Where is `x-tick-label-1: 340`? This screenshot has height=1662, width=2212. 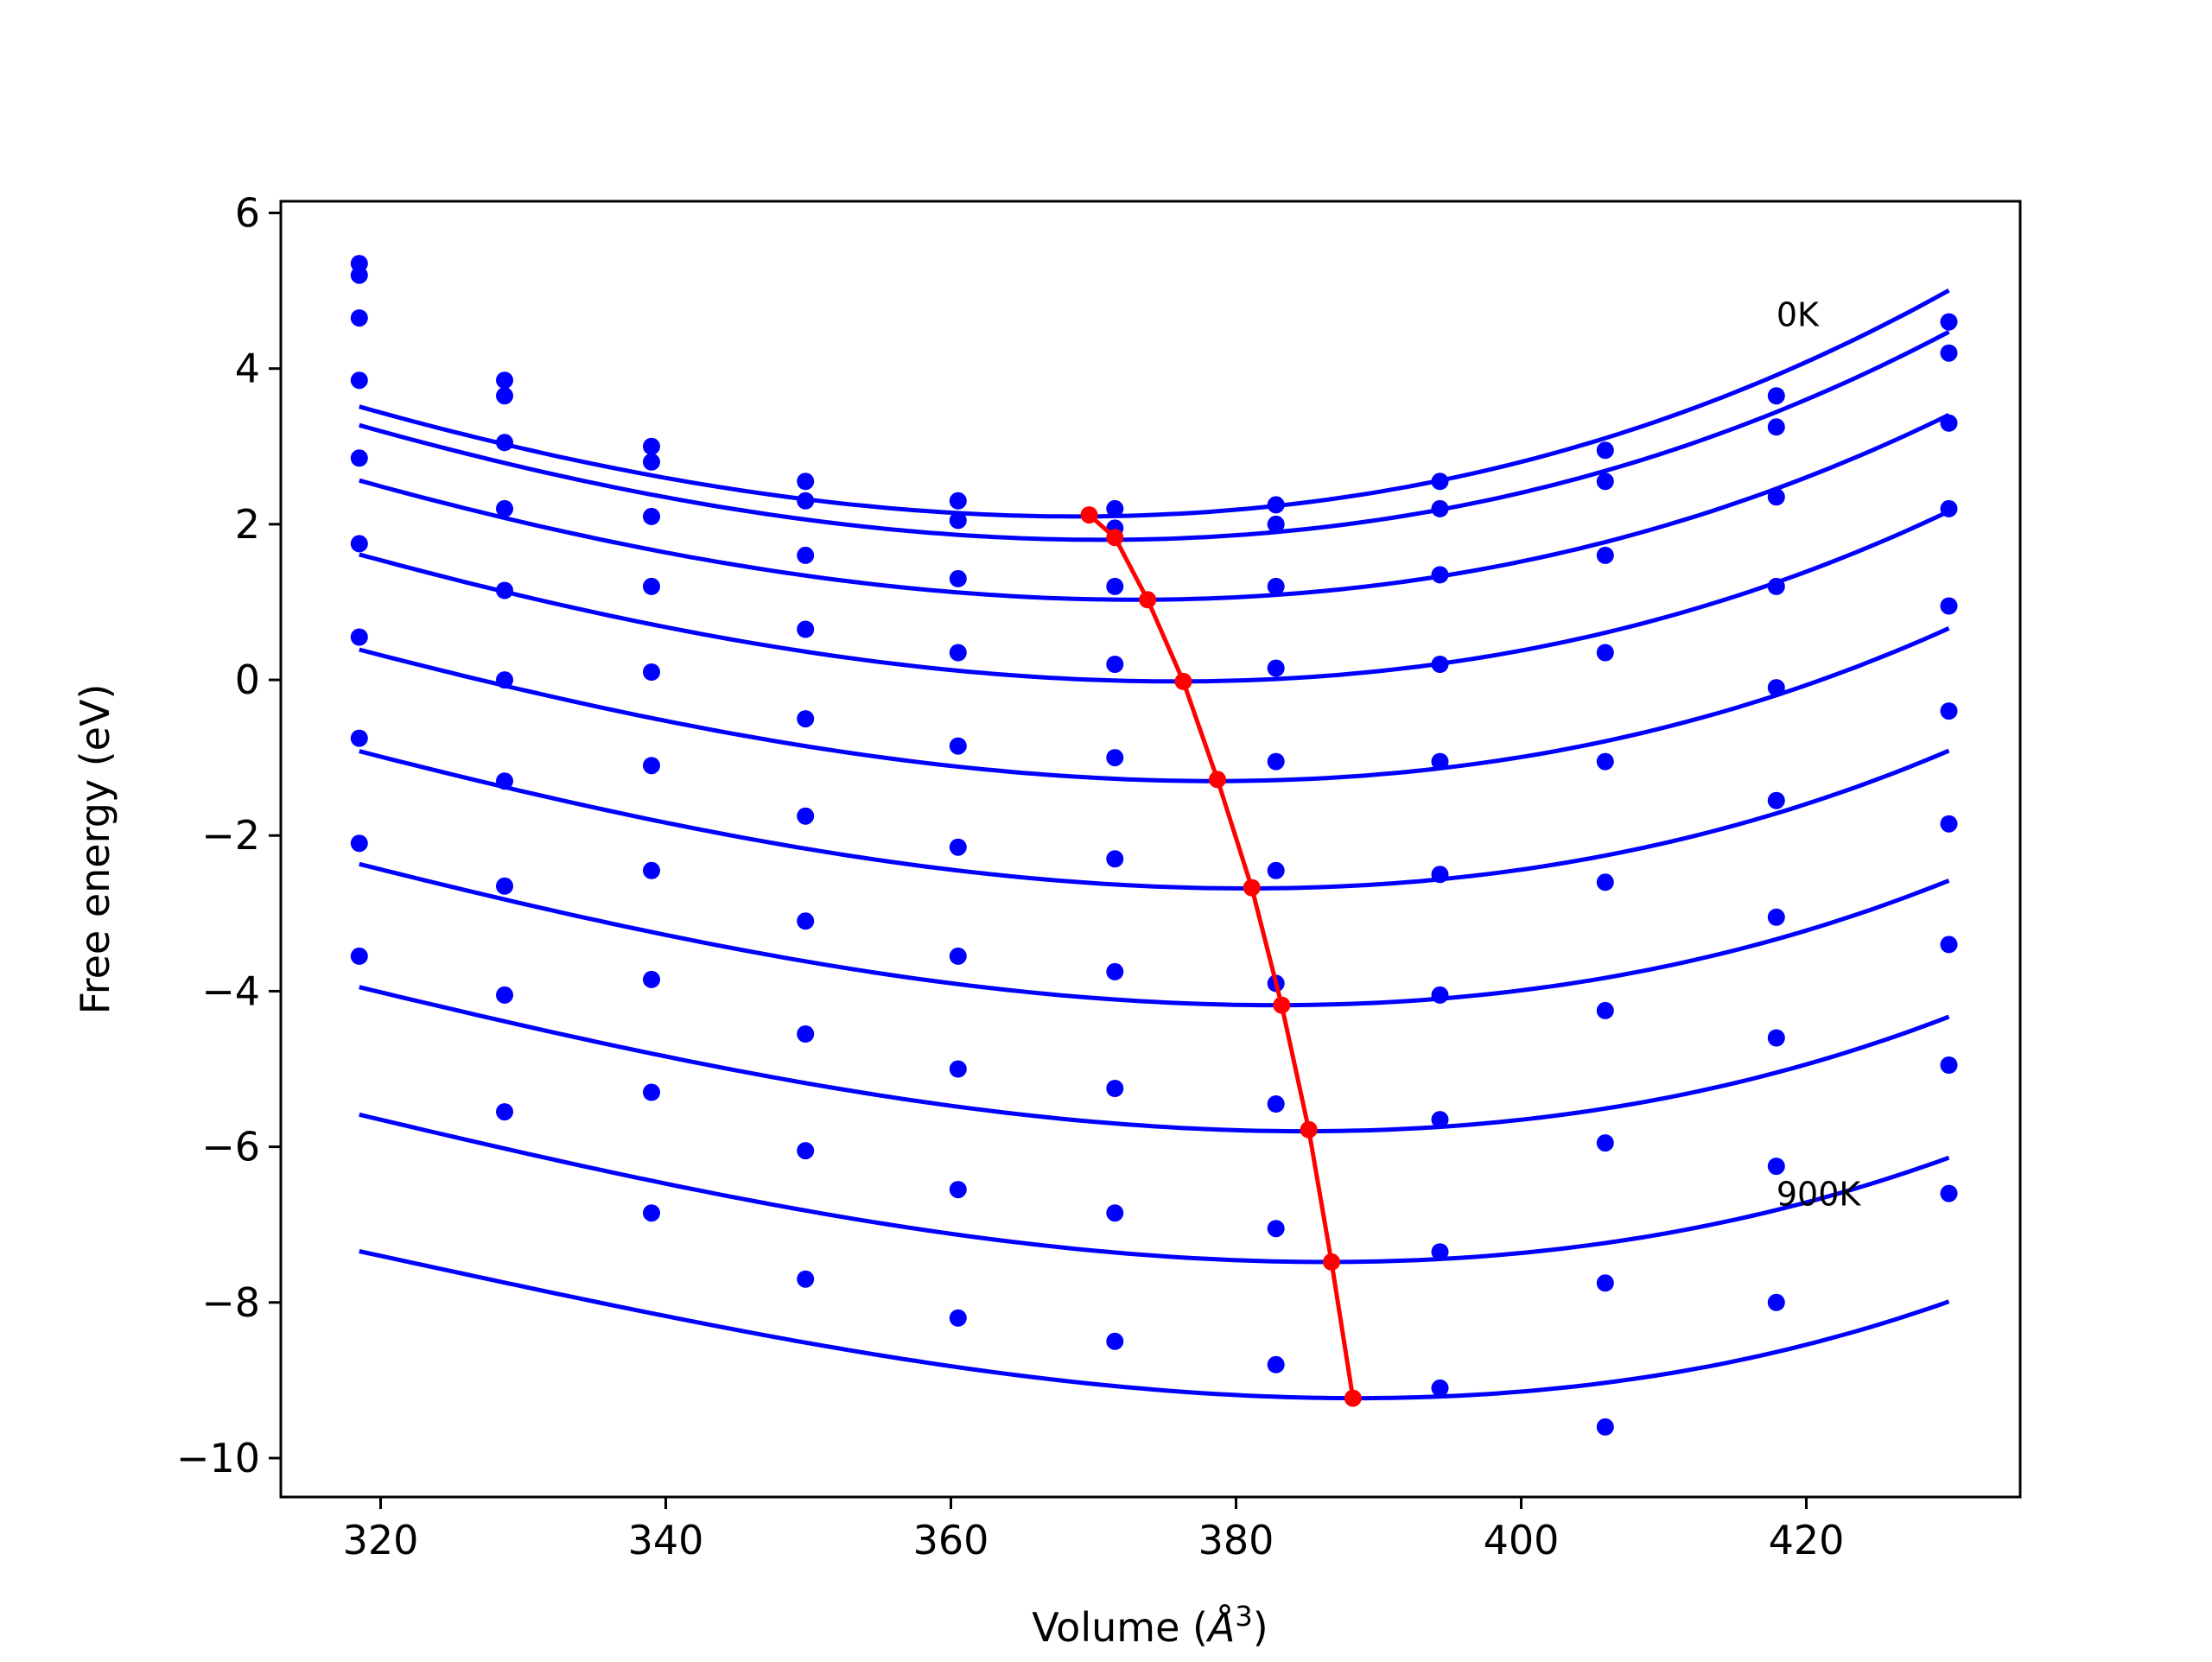 x-tick-label-1: 340 is located at coordinates (666, 1540).